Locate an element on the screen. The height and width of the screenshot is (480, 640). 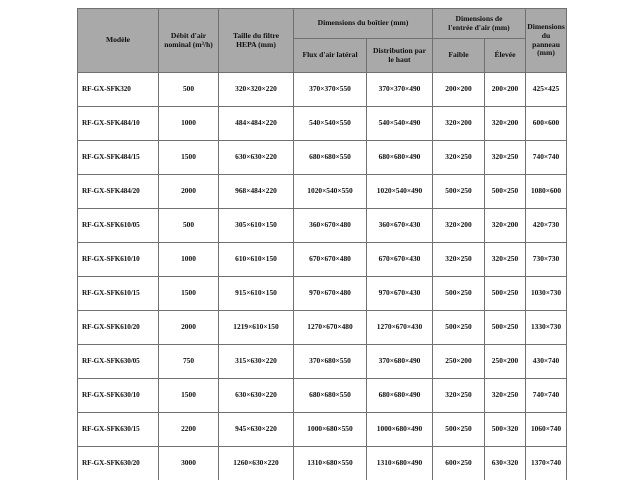
cell-model: RF-GX-SFK610/15 is located at coordinates (118, 293).